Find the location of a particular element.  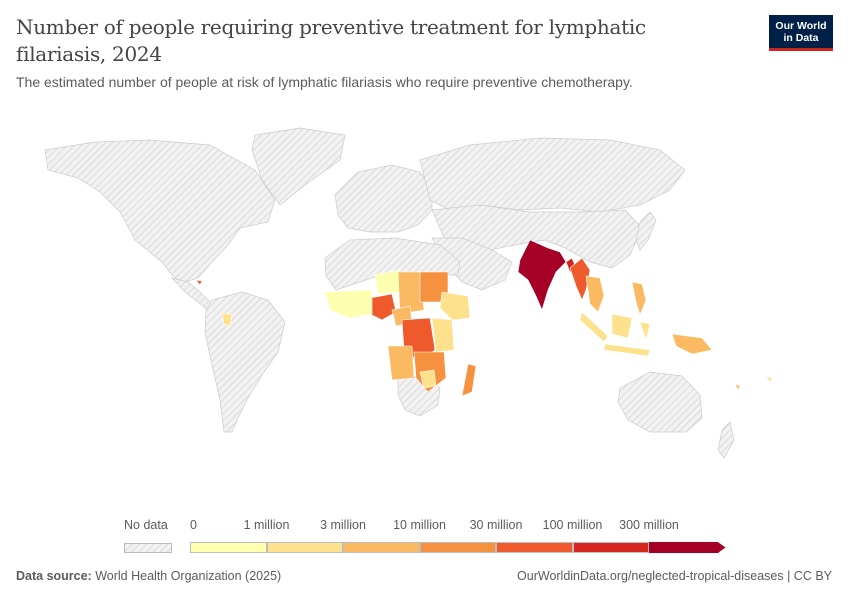

russia-north-asia is located at coordinates (552, 175).